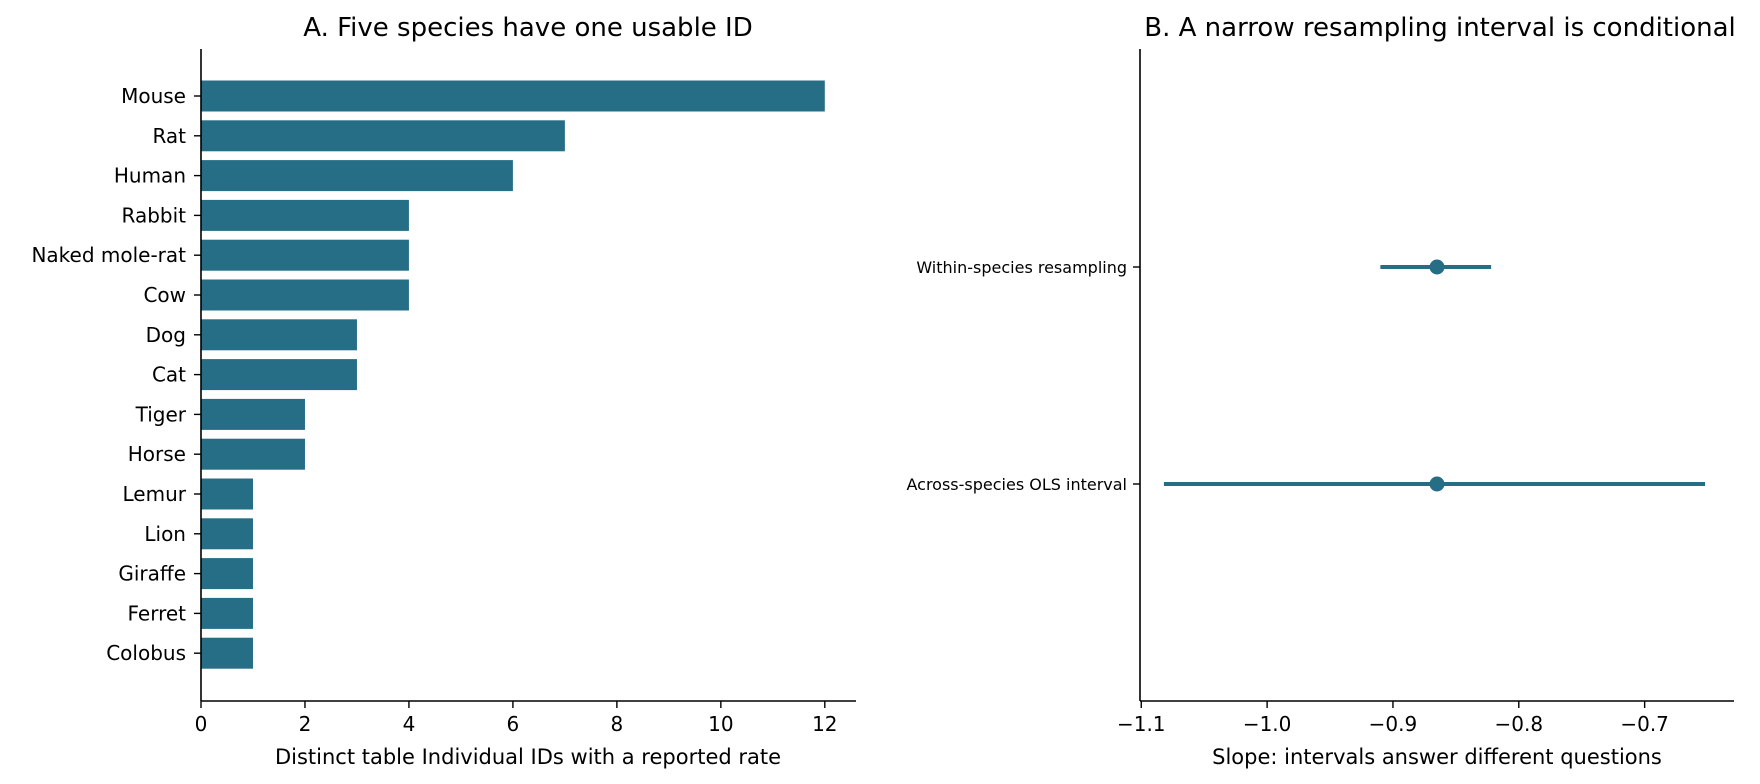 This screenshot has height=784, width=1760. I want to click on category-label-horse: Horse, so click(157, 454).